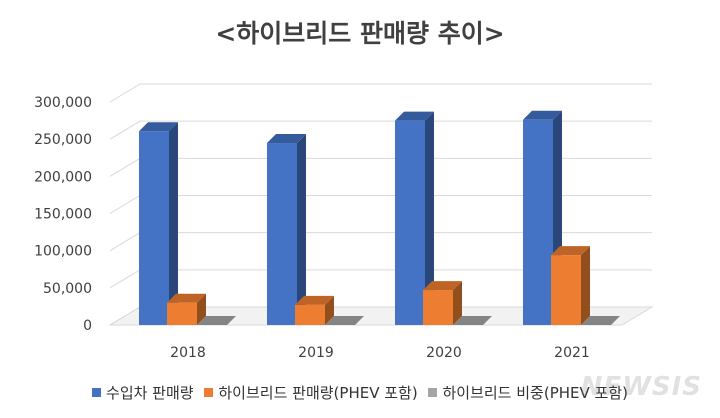 The height and width of the screenshot is (418, 720). What do you see at coordinates (63, 177) in the screenshot?
I see `y-tick-label: 200,000` at bounding box center [63, 177].